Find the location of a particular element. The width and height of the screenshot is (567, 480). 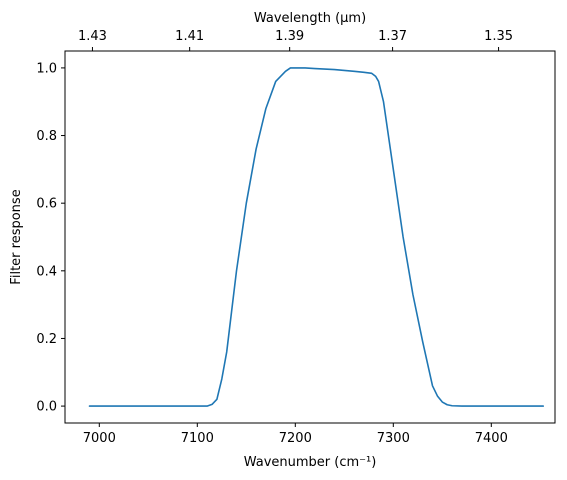

x-tick-label: 7000 is located at coordinates (99, 438).